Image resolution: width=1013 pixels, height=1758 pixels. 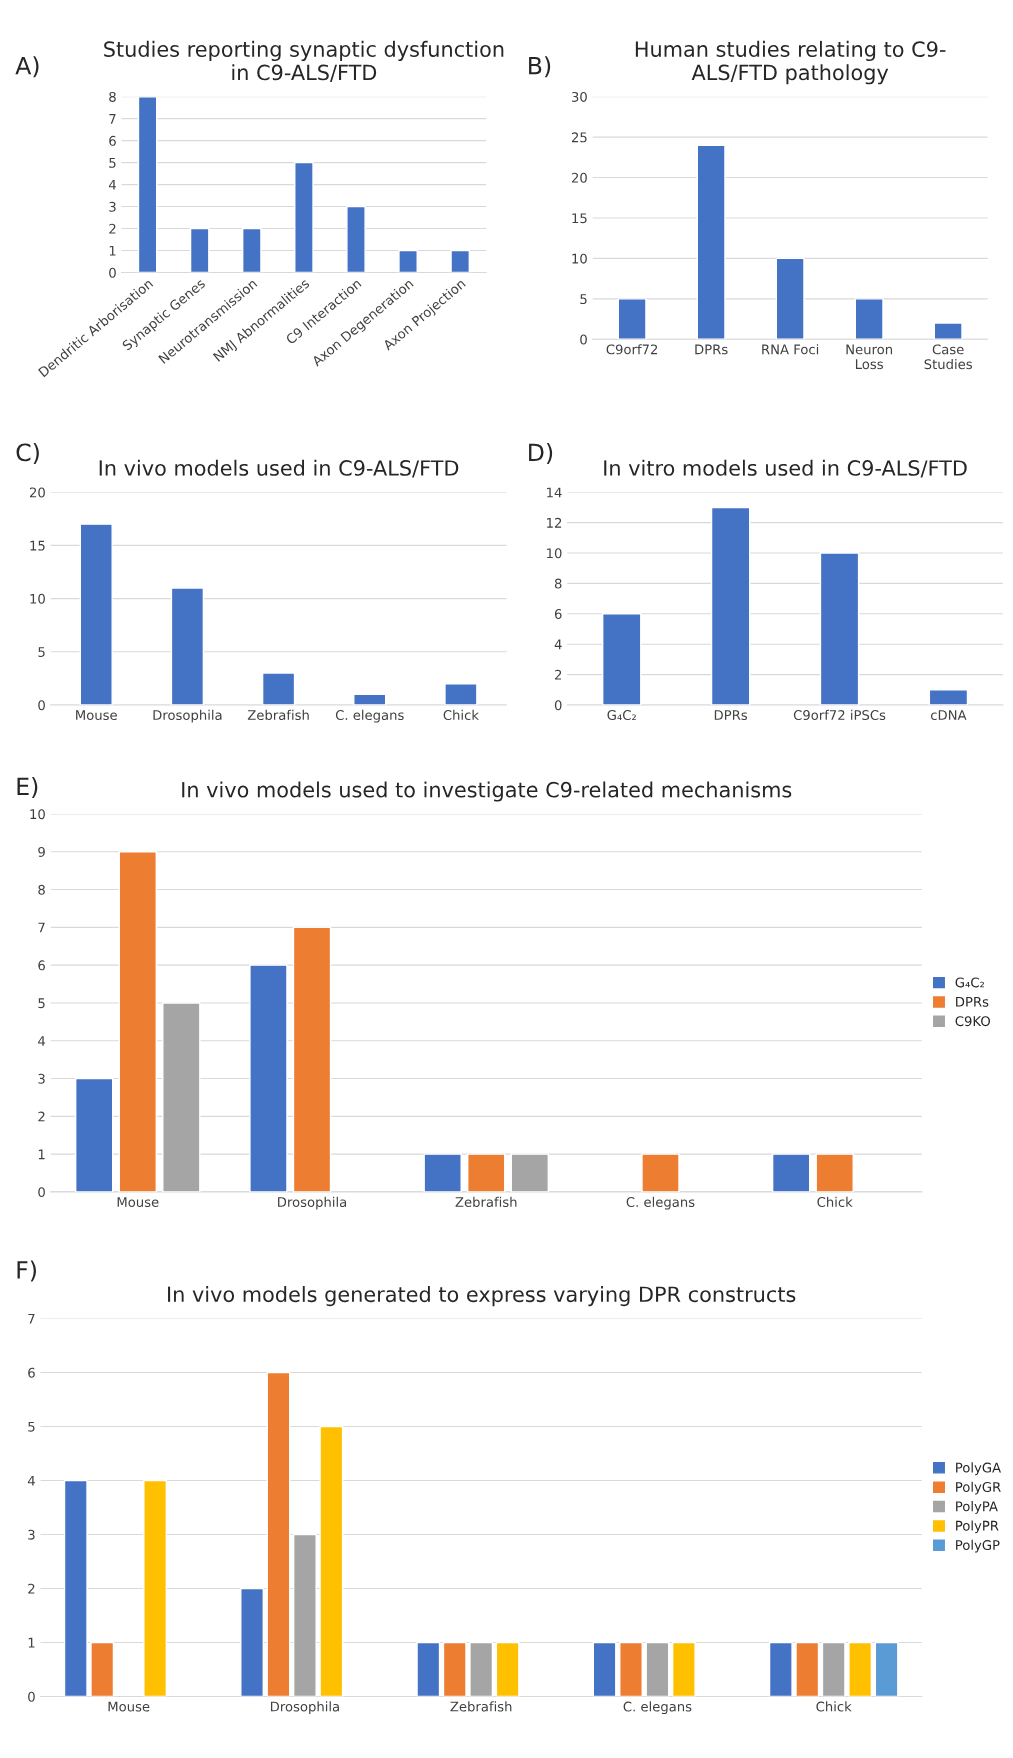 What do you see at coordinates (948, 715) in the screenshot?
I see `x-tick-label: cDNA` at bounding box center [948, 715].